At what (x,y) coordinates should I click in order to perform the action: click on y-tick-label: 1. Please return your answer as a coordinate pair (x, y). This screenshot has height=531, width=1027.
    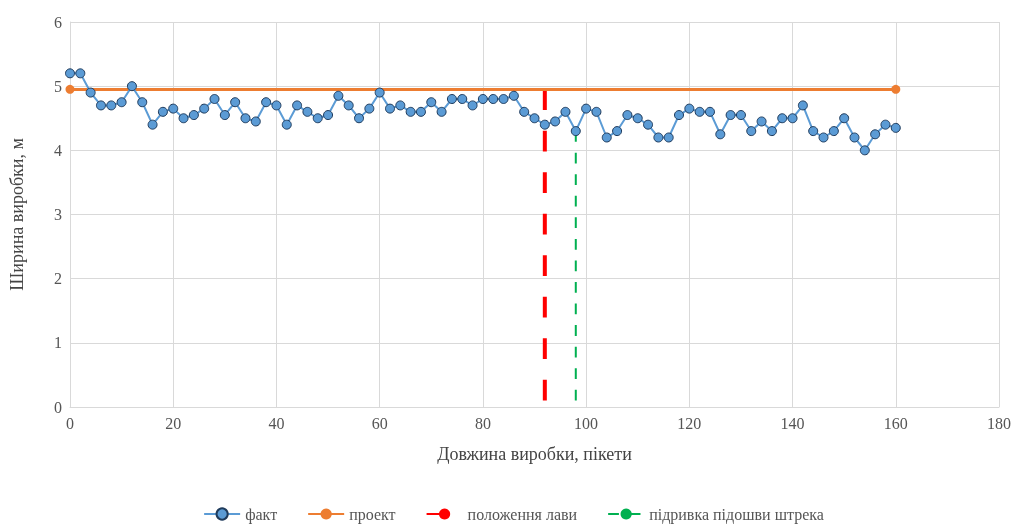
    Looking at the image, I should click on (58, 343).